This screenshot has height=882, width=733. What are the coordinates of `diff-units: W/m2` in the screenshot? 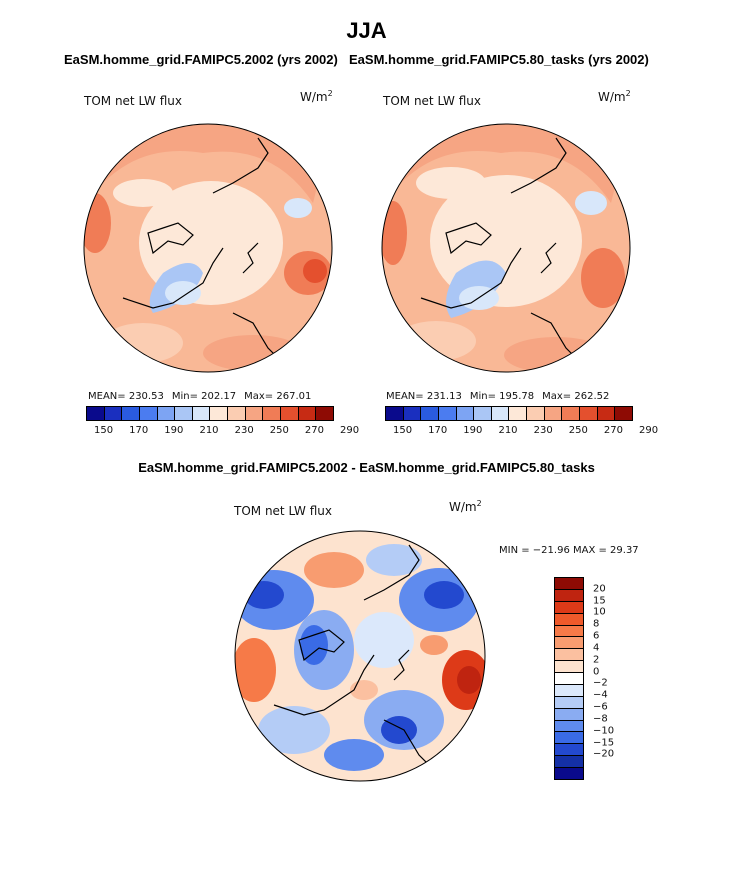 It's located at (465, 506).